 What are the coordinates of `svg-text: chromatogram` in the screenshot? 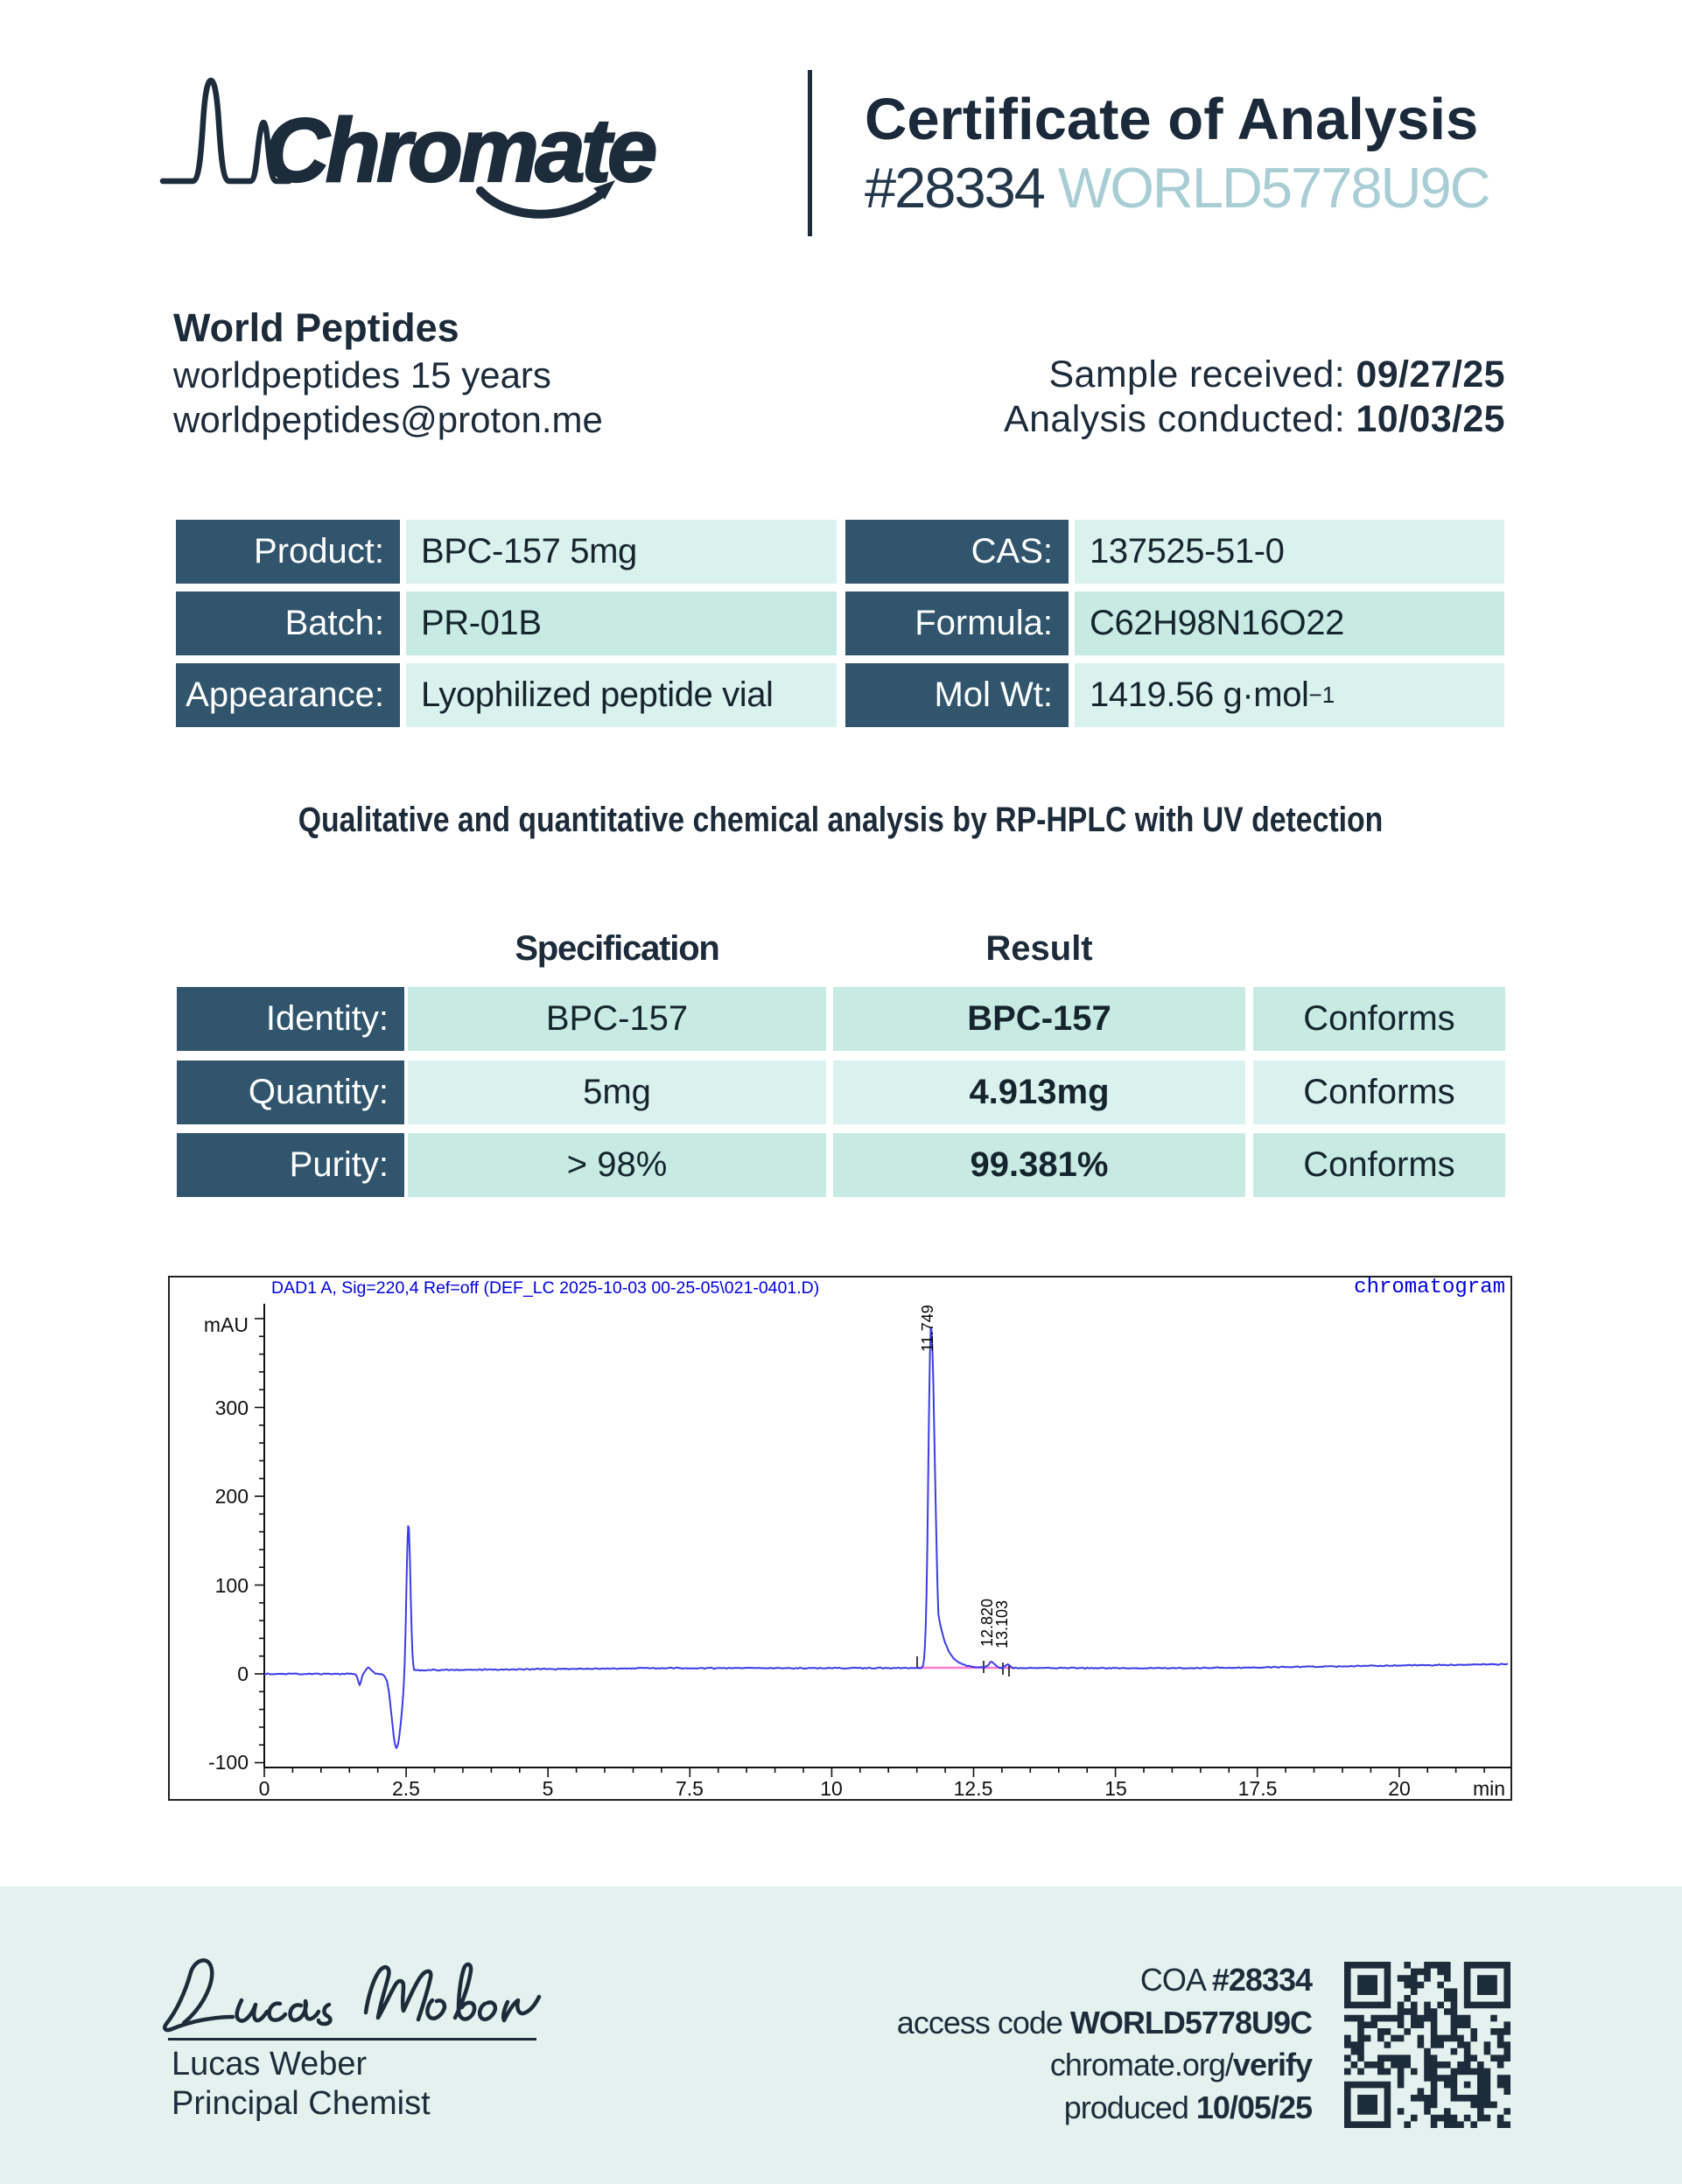 It's located at (1429, 1287).